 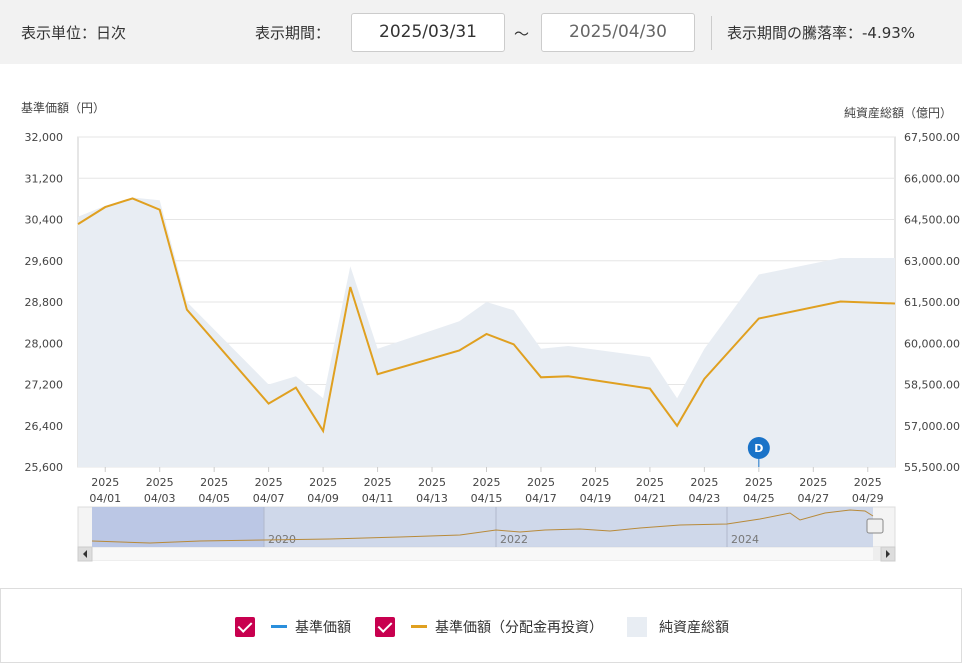 I want to click on legend-label-assets: 純資産総額, so click(x=694, y=627).